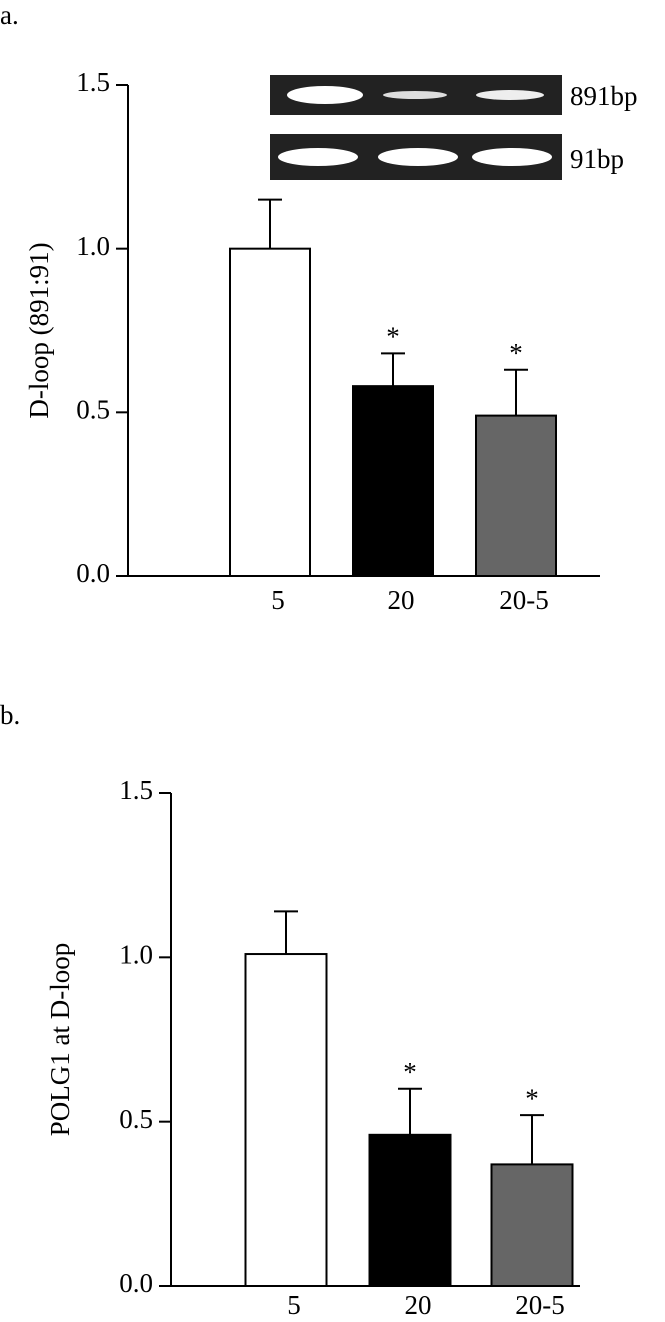  Describe the element at coordinates (604, 96) in the screenshot. I see `gel-label: 891bp` at that location.